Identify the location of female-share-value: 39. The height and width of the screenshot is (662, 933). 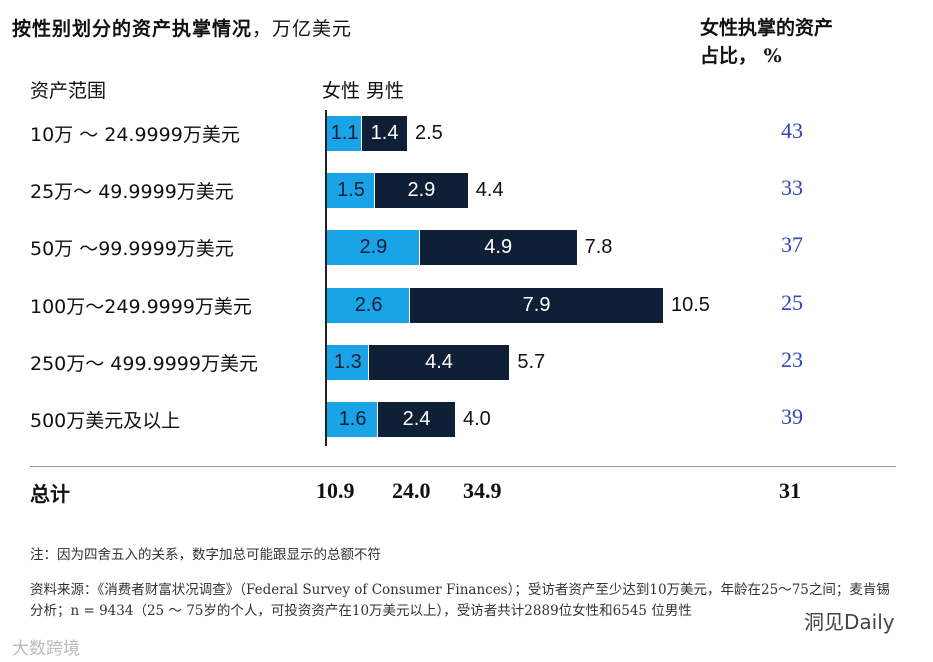
(792, 416).